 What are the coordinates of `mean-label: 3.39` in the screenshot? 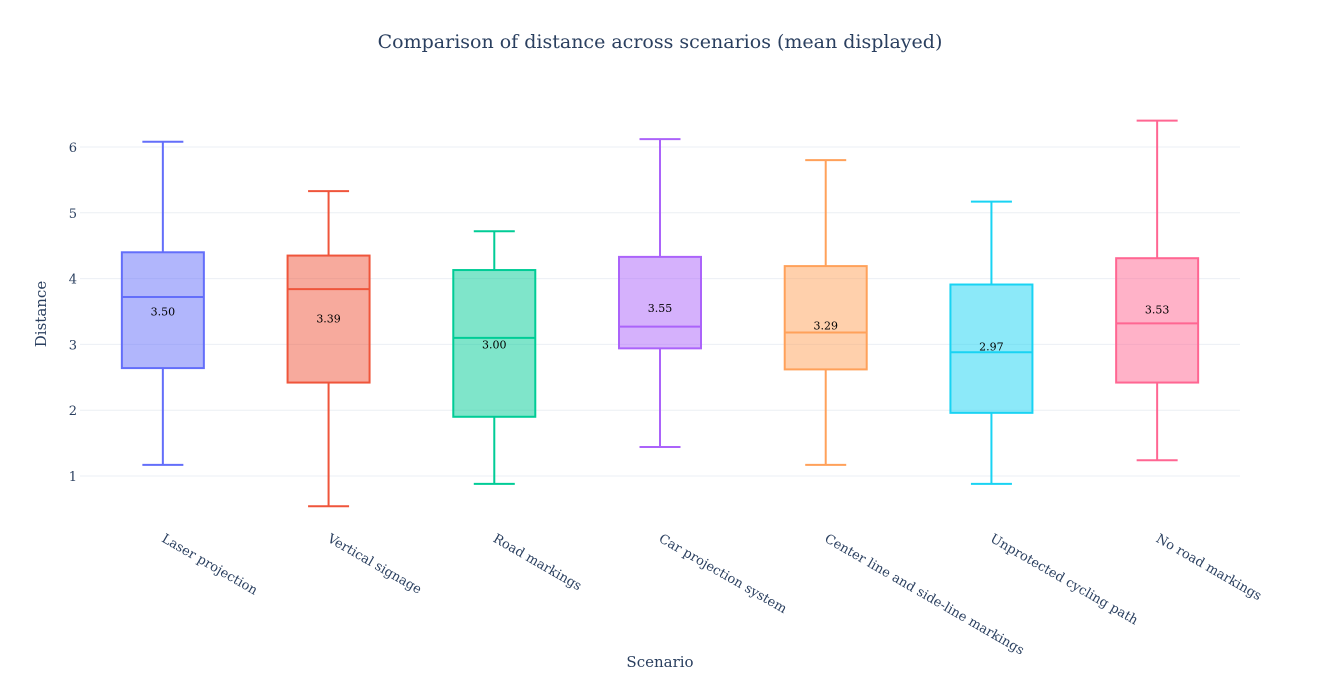 It's located at (328, 319).